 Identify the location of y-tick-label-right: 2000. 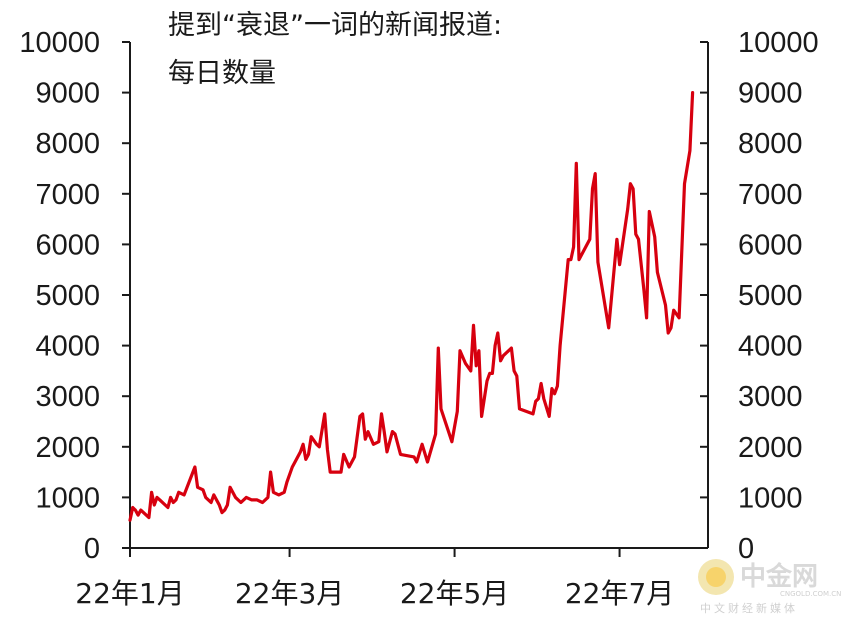
(770, 448).